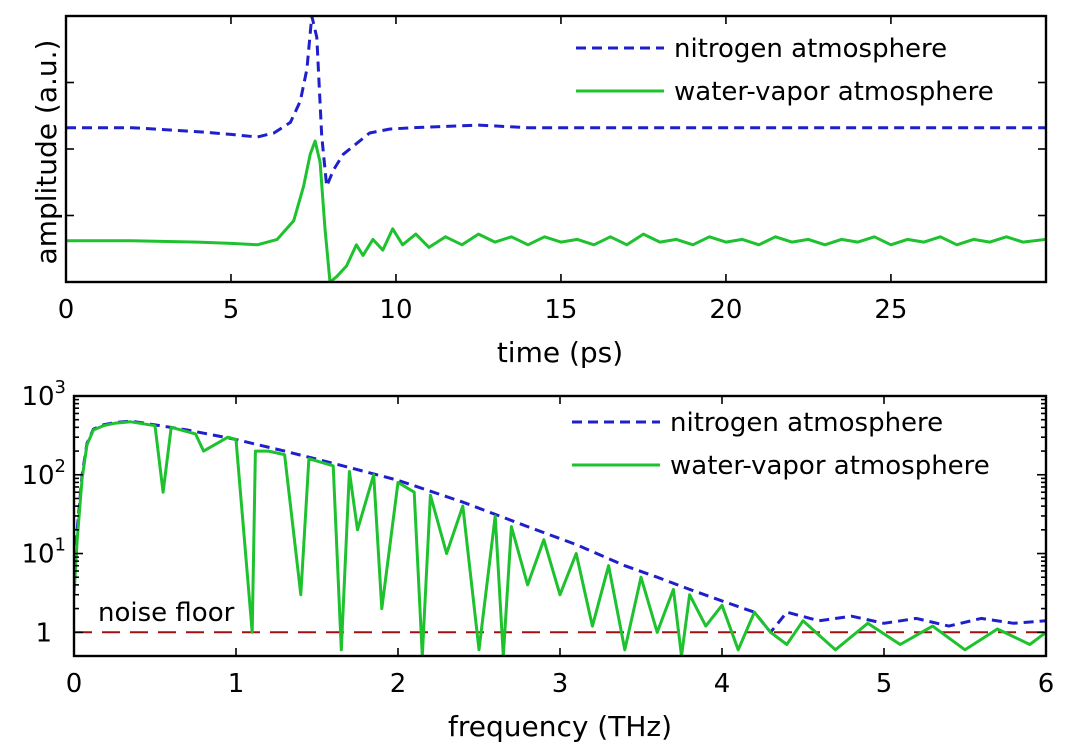 This screenshot has height=753, width=1070. I want to click on x-tick-label: 20, so click(725, 310).